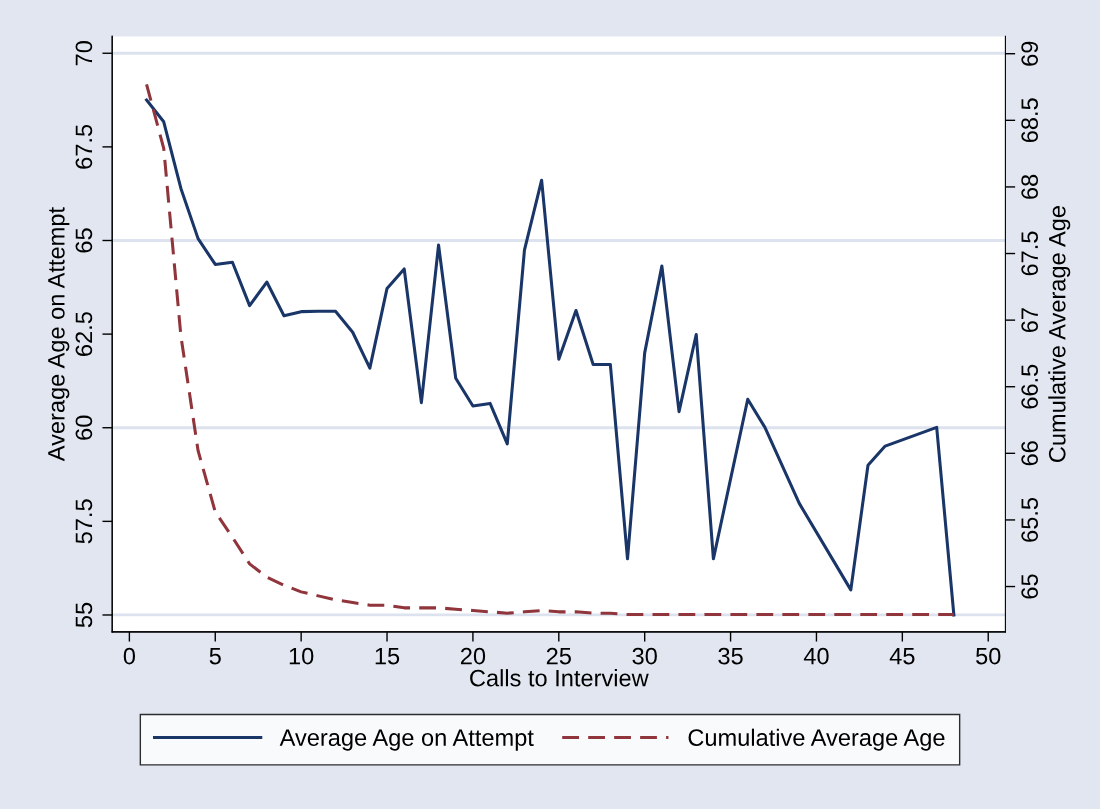  Describe the element at coordinates (558, 656) in the screenshot. I see `x-tick-label: 25` at that location.